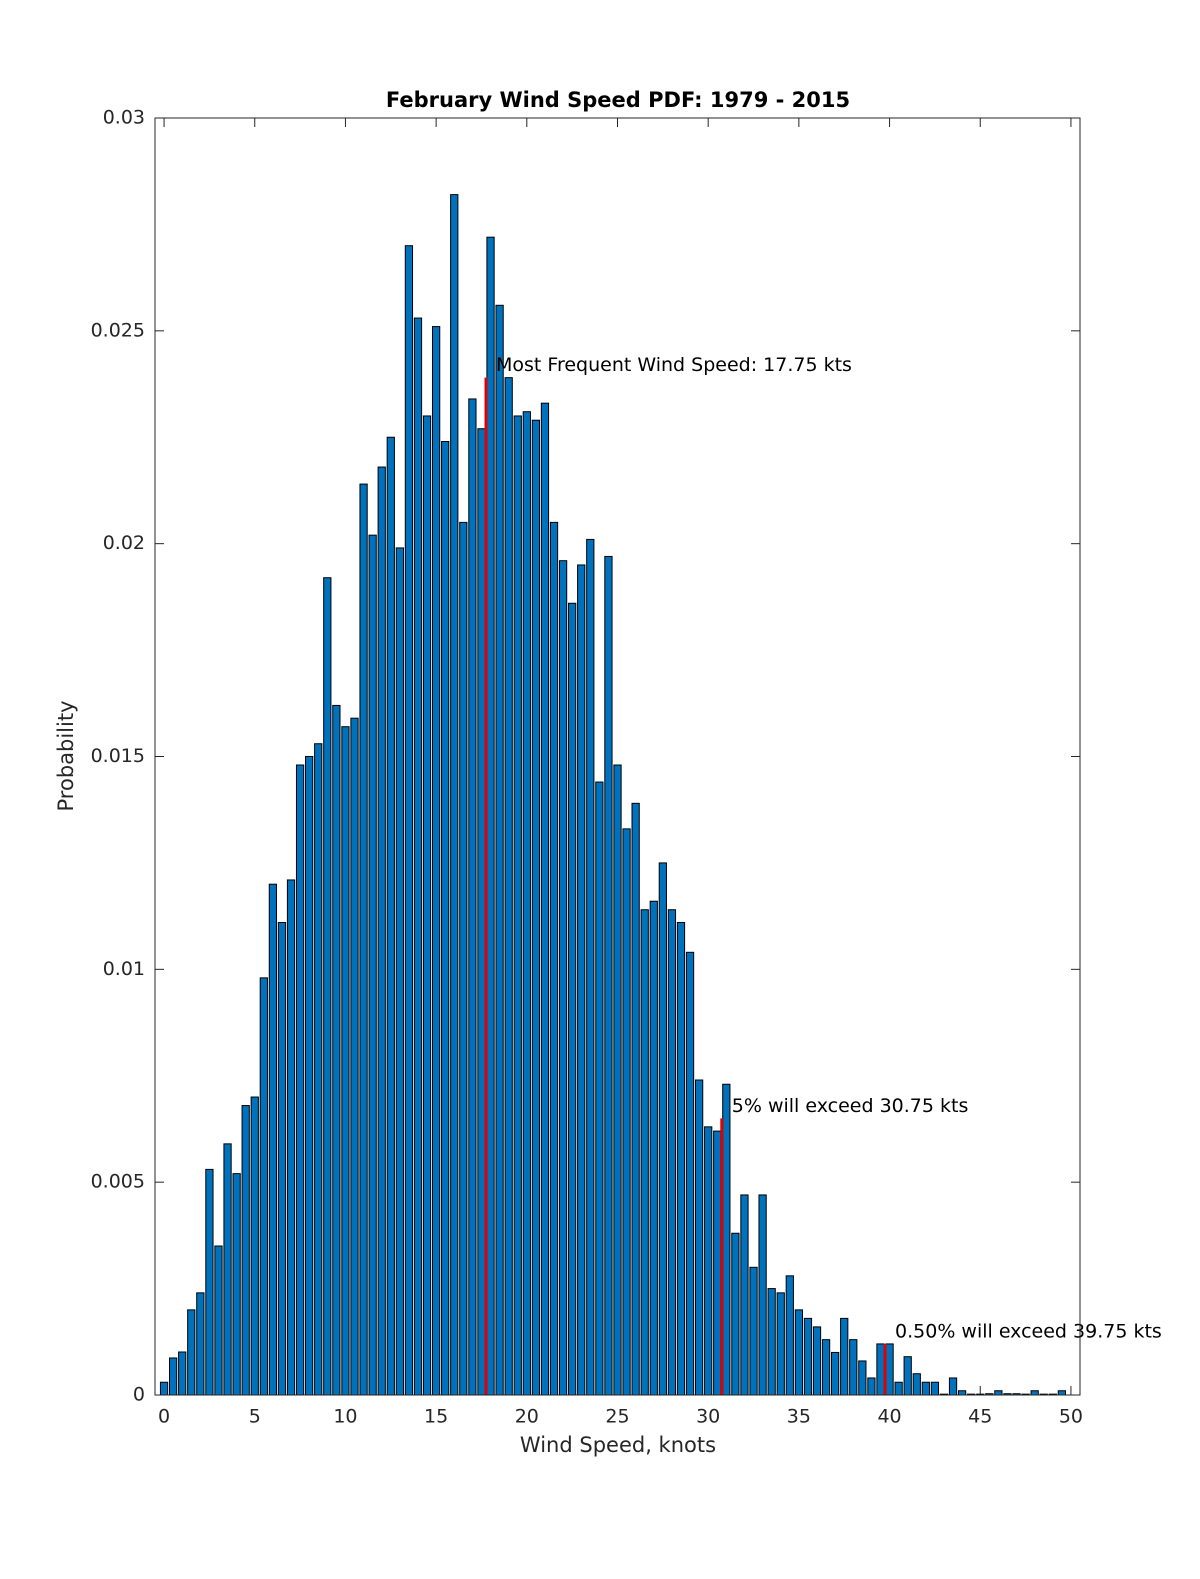 This screenshot has height=1579, width=1200. I want to click on x-tick-label: 0, so click(164, 1417).